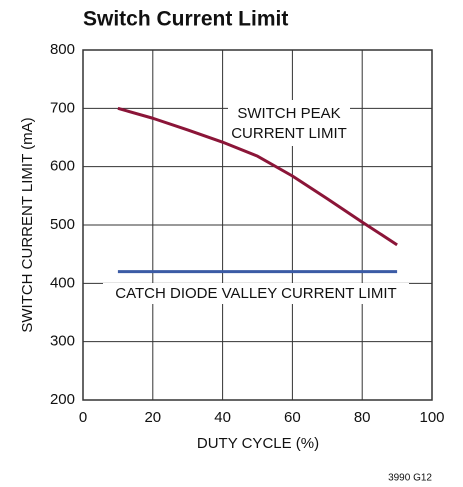 This screenshot has height=487, width=463. Describe the element at coordinates (288, 113) in the screenshot. I see `annotation: SWITCH PEAK` at that location.